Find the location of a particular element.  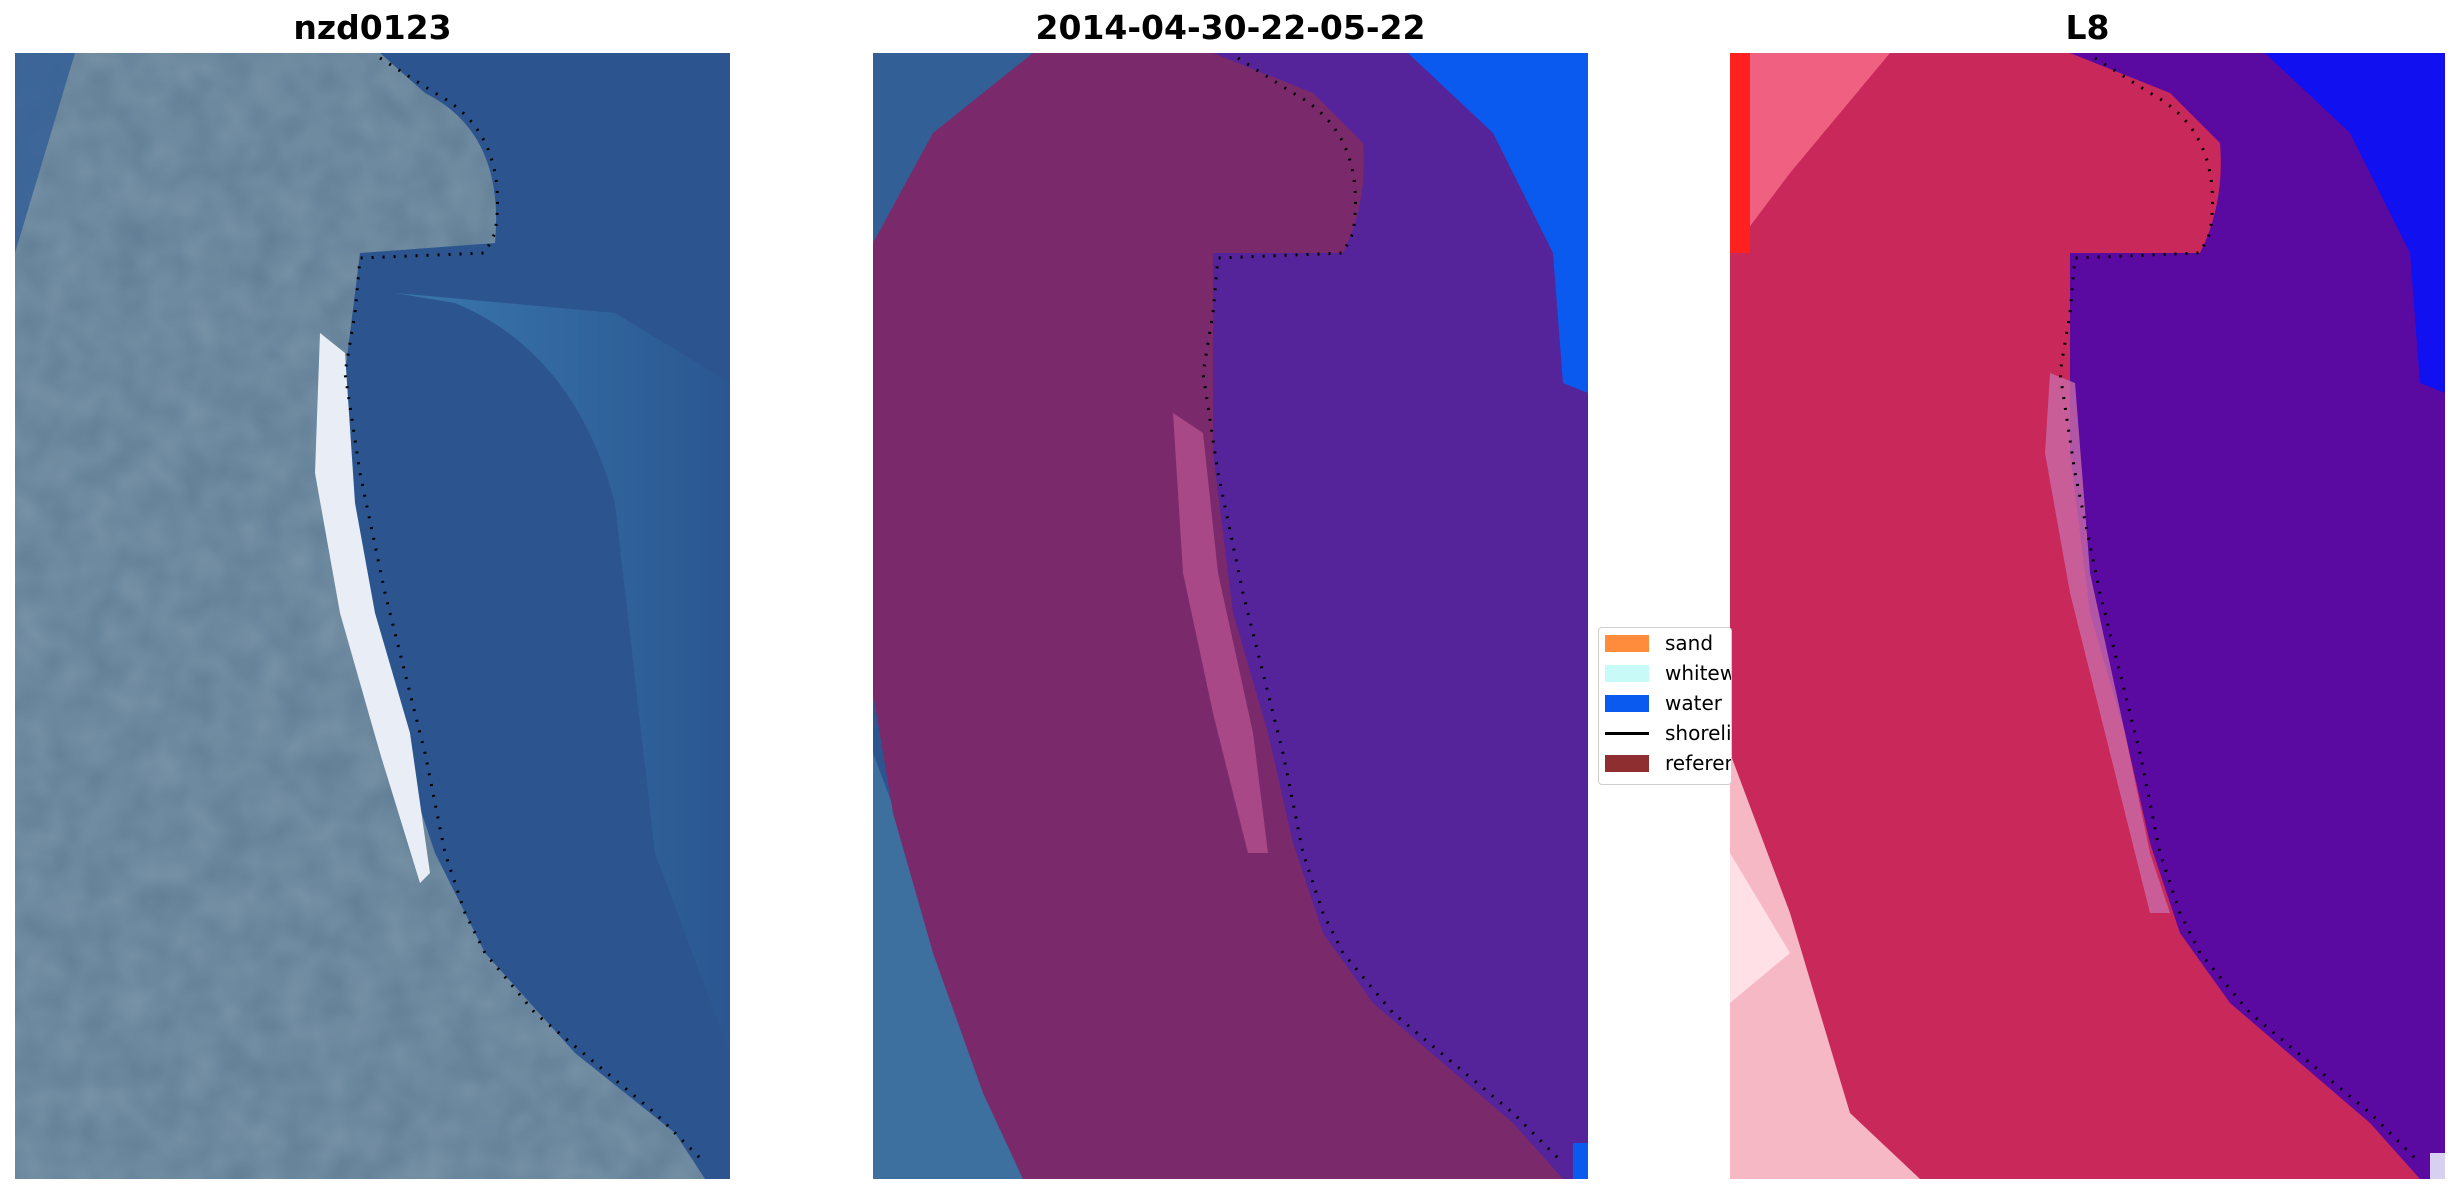

shoreline-line-icon is located at coordinates (1627, 733).